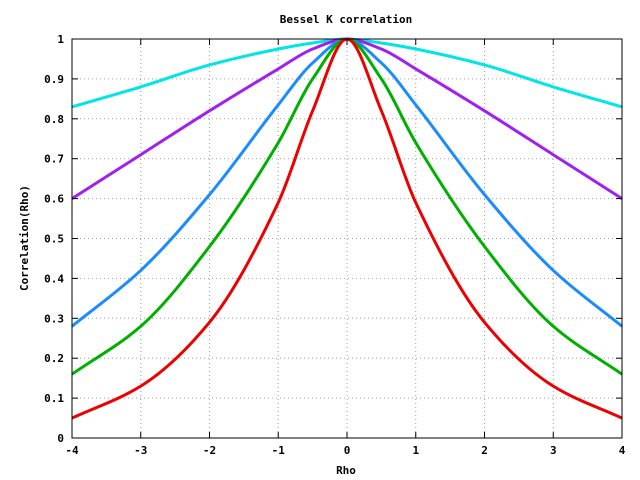 The image size is (640, 480). Describe the element at coordinates (60, 39) in the screenshot. I see `y-tick-label: 1` at that location.